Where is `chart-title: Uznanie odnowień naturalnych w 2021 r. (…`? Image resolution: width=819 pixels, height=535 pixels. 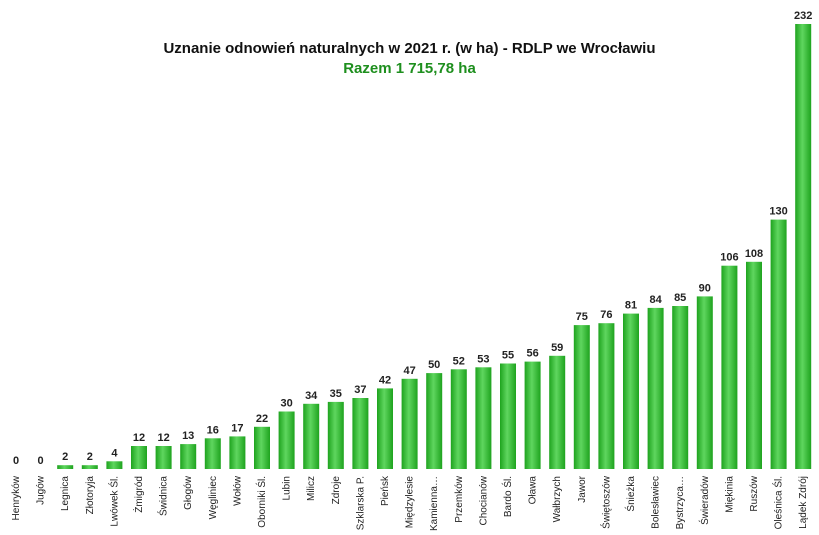
chart-title: Uznanie odnowień naturalnych w 2021 r. (… is located at coordinates (409, 48).